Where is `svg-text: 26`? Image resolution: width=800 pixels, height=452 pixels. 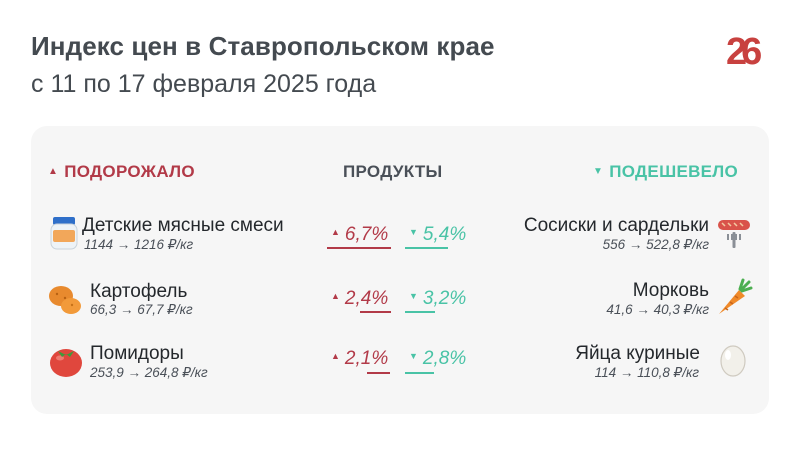
svg-text: 26 is located at coordinates (743, 50).